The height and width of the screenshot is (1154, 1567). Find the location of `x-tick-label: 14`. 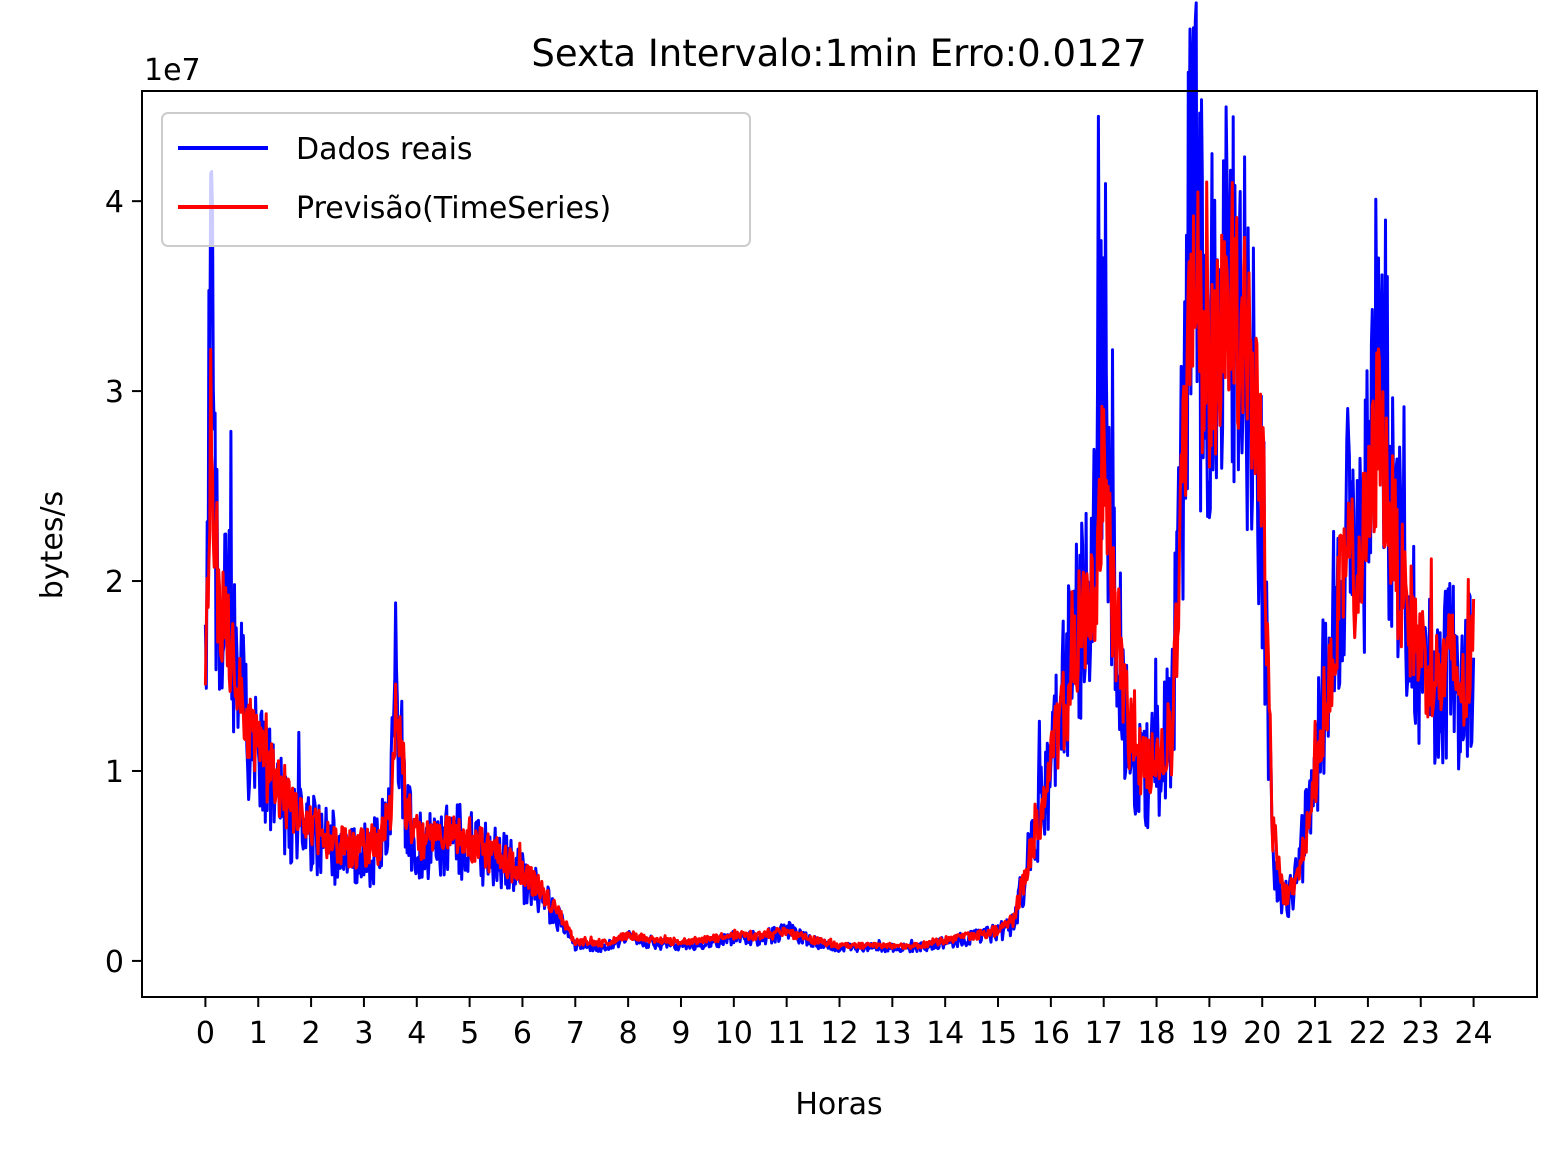

x-tick-label: 14 is located at coordinates (945, 1033).